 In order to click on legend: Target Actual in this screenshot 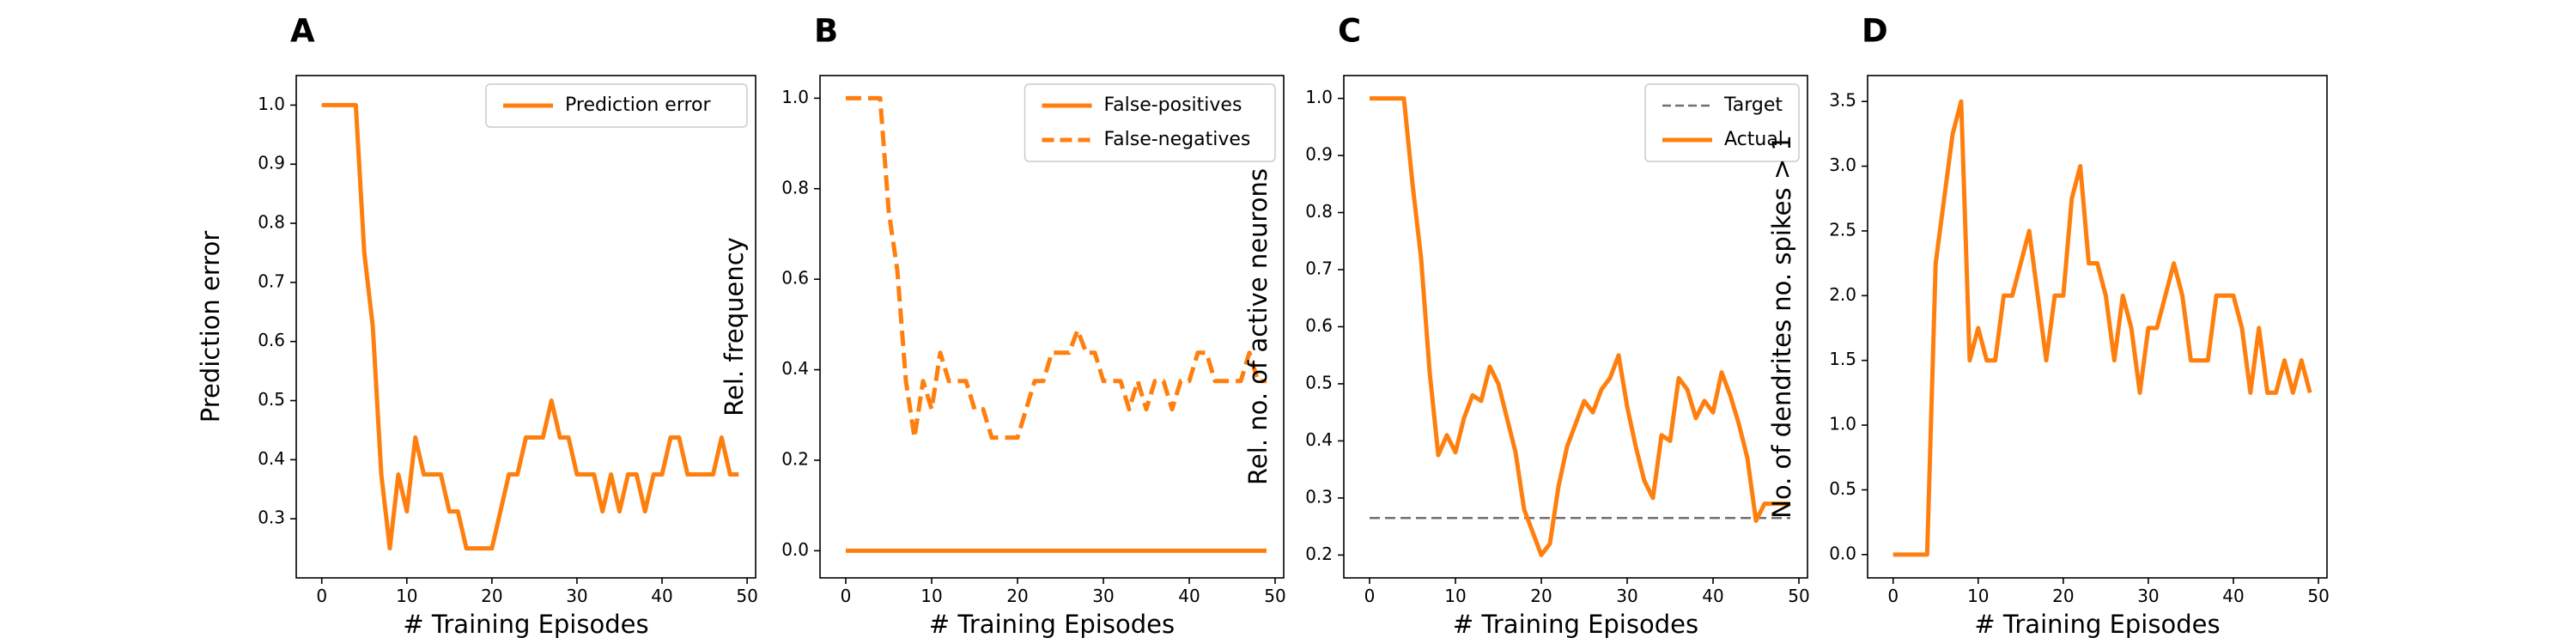, I will do `click(1722, 123)`.